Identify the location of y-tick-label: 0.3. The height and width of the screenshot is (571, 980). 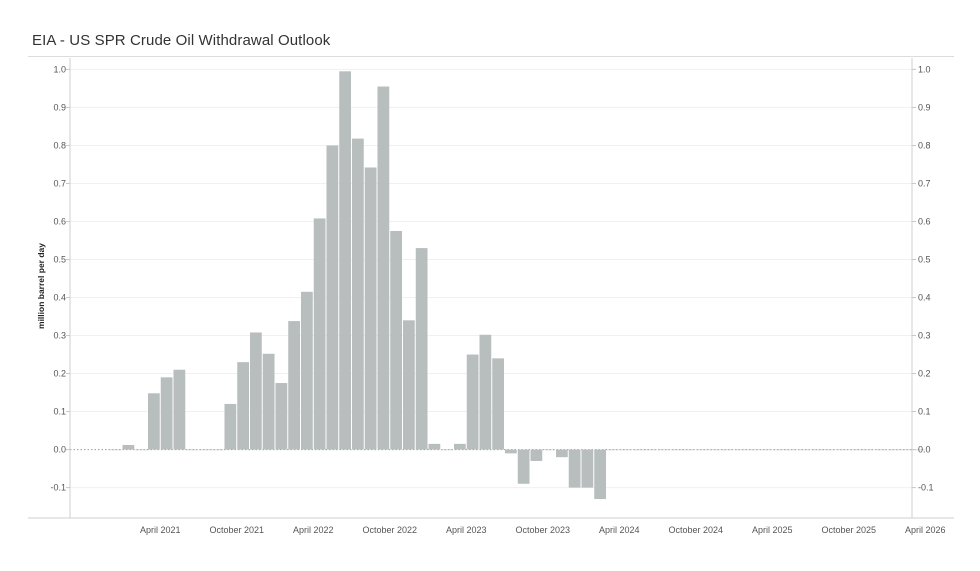
(59, 336).